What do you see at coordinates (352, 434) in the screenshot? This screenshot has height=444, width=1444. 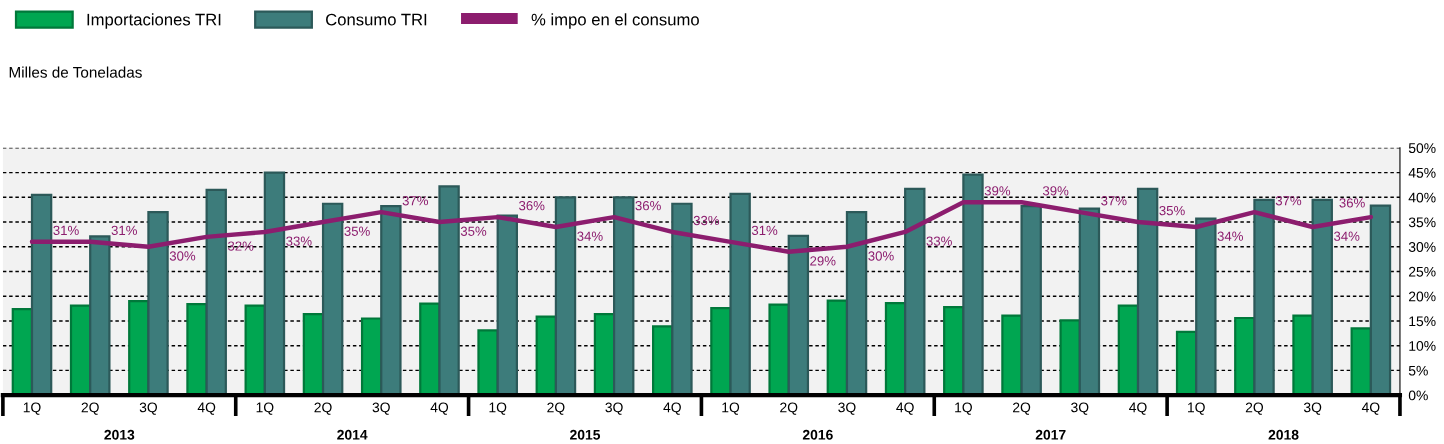 I see `text: 2014` at bounding box center [352, 434].